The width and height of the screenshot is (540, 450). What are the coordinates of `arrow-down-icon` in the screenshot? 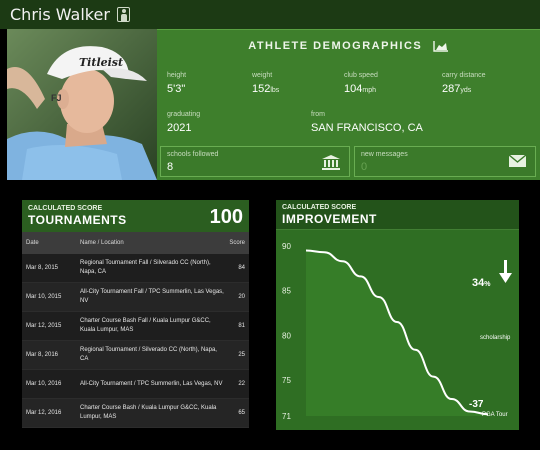 It's located at (505, 271).